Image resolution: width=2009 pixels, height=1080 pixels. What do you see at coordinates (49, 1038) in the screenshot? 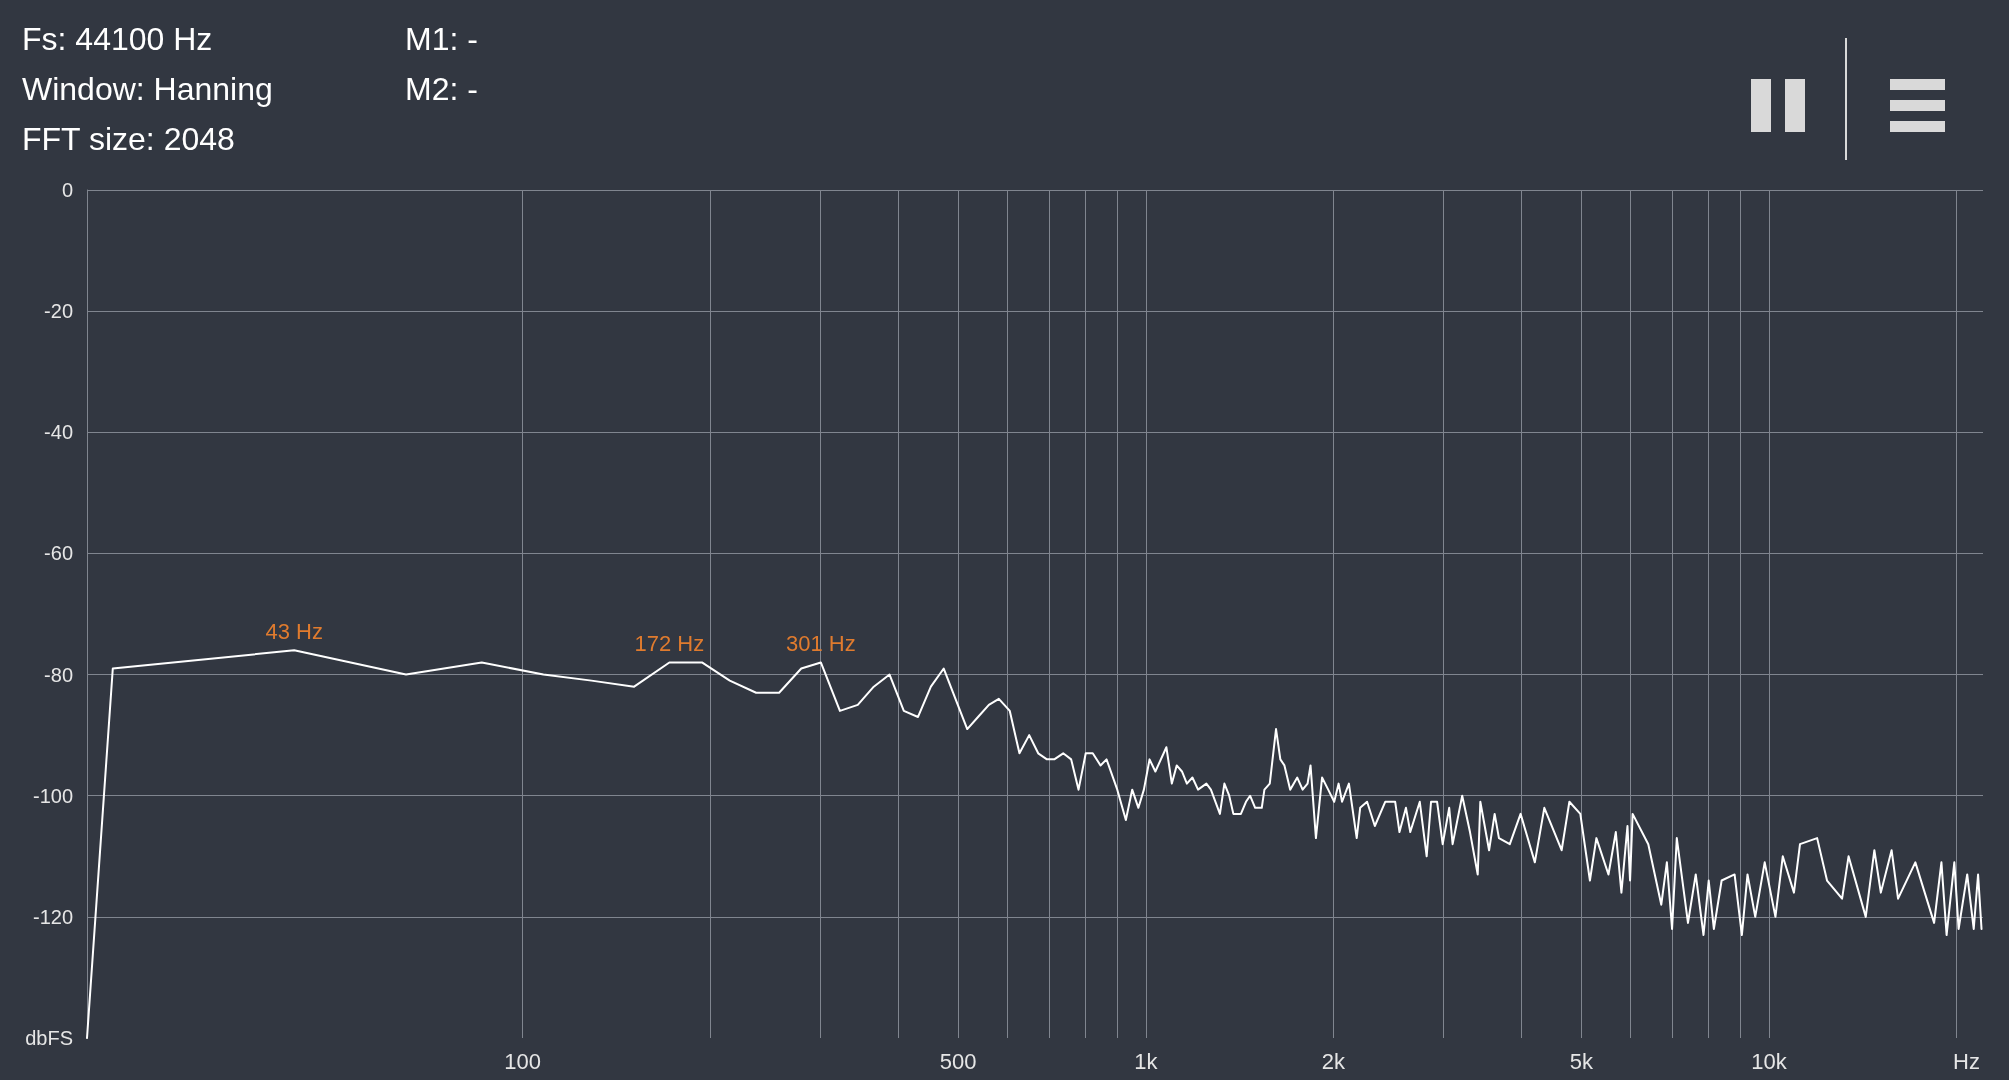
I see `y-axis-title: dbFS` at bounding box center [49, 1038].